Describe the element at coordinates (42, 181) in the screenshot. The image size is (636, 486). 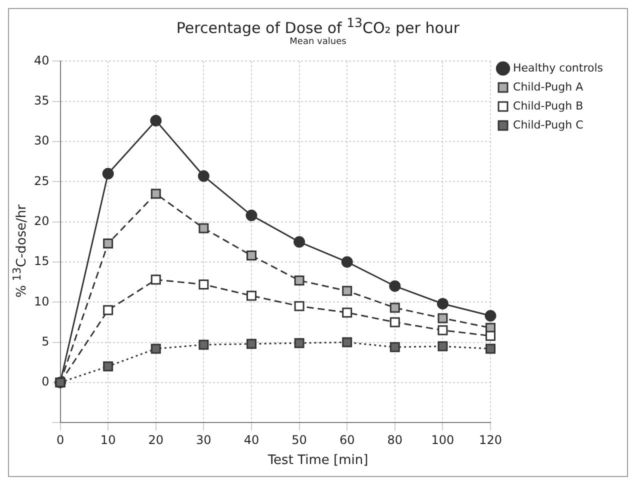
I see `y-tick-label: 25` at that location.